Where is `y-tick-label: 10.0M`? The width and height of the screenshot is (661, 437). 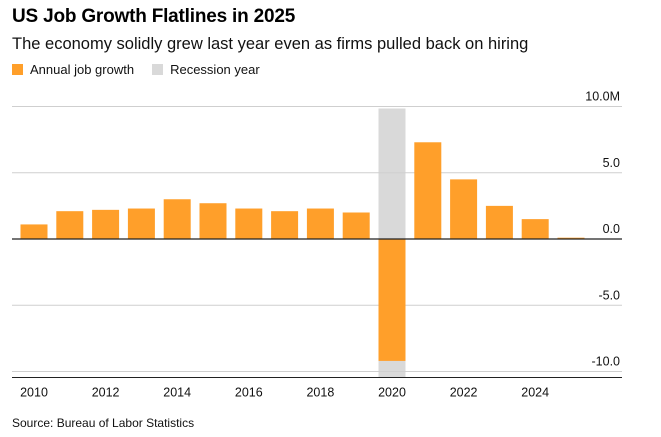
y-tick-label: 10.0M is located at coordinates (602, 97).